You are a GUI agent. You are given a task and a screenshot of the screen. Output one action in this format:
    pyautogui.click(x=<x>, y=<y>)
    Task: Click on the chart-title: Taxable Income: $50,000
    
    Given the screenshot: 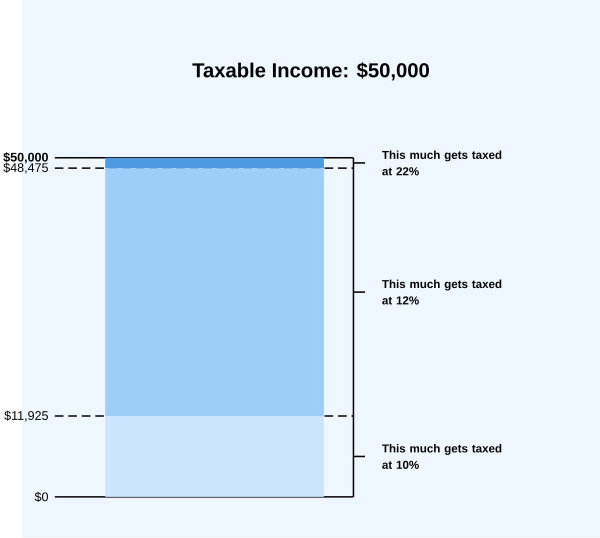 What is the action you would take?
    pyautogui.click(x=310, y=71)
    